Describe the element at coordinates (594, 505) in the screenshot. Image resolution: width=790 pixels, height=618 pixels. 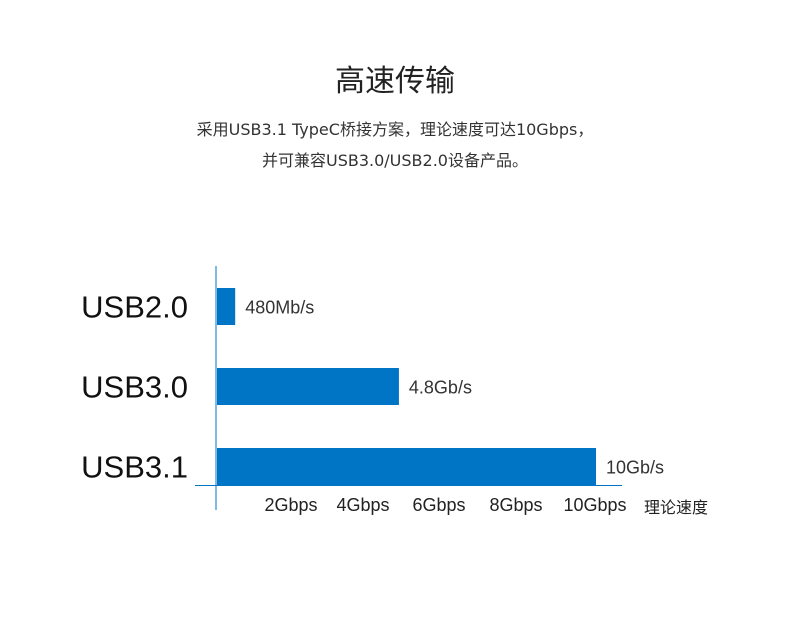
I see `x-tick-label: 10Gbps` at that location.